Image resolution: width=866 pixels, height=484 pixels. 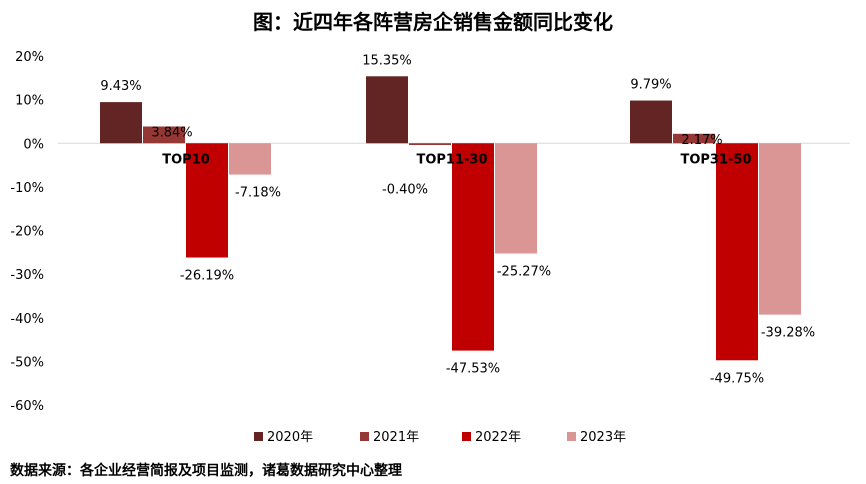 What do you see at coordinates (405, 189) in the screenshot?
I see `data-label: -0.40%` at bounding box center [405, 189].